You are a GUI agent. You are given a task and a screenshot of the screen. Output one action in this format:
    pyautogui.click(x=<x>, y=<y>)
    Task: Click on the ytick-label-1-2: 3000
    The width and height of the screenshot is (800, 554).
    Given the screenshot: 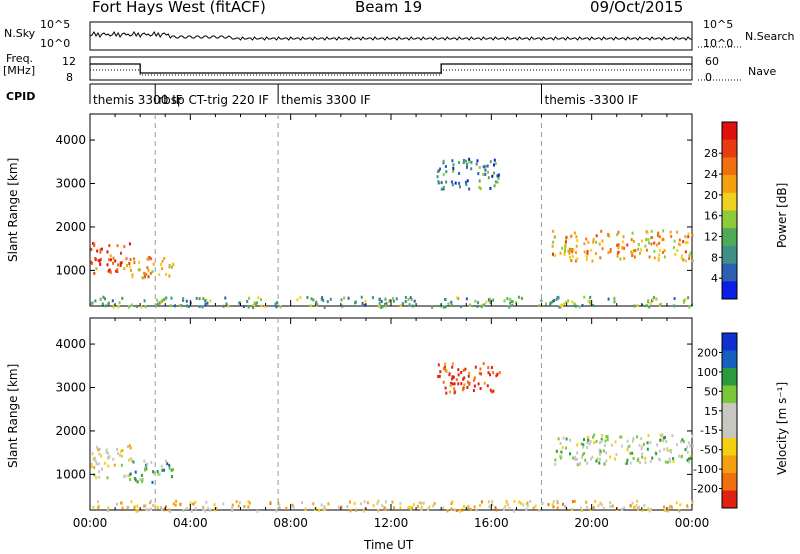 What is the action you would take?
    pyautogui.click(x=70, y=388)
    